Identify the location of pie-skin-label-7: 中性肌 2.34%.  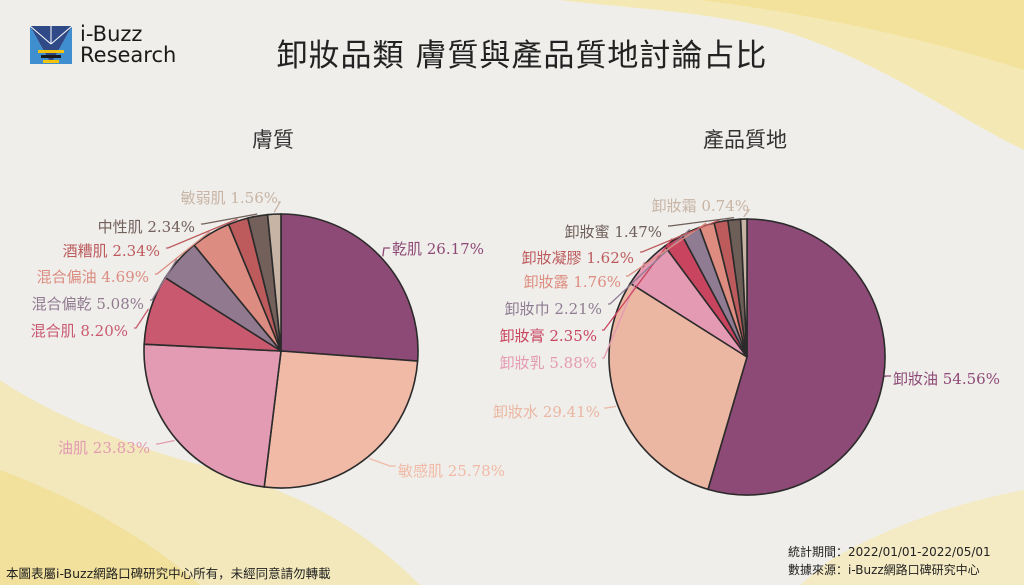
(146, 227).